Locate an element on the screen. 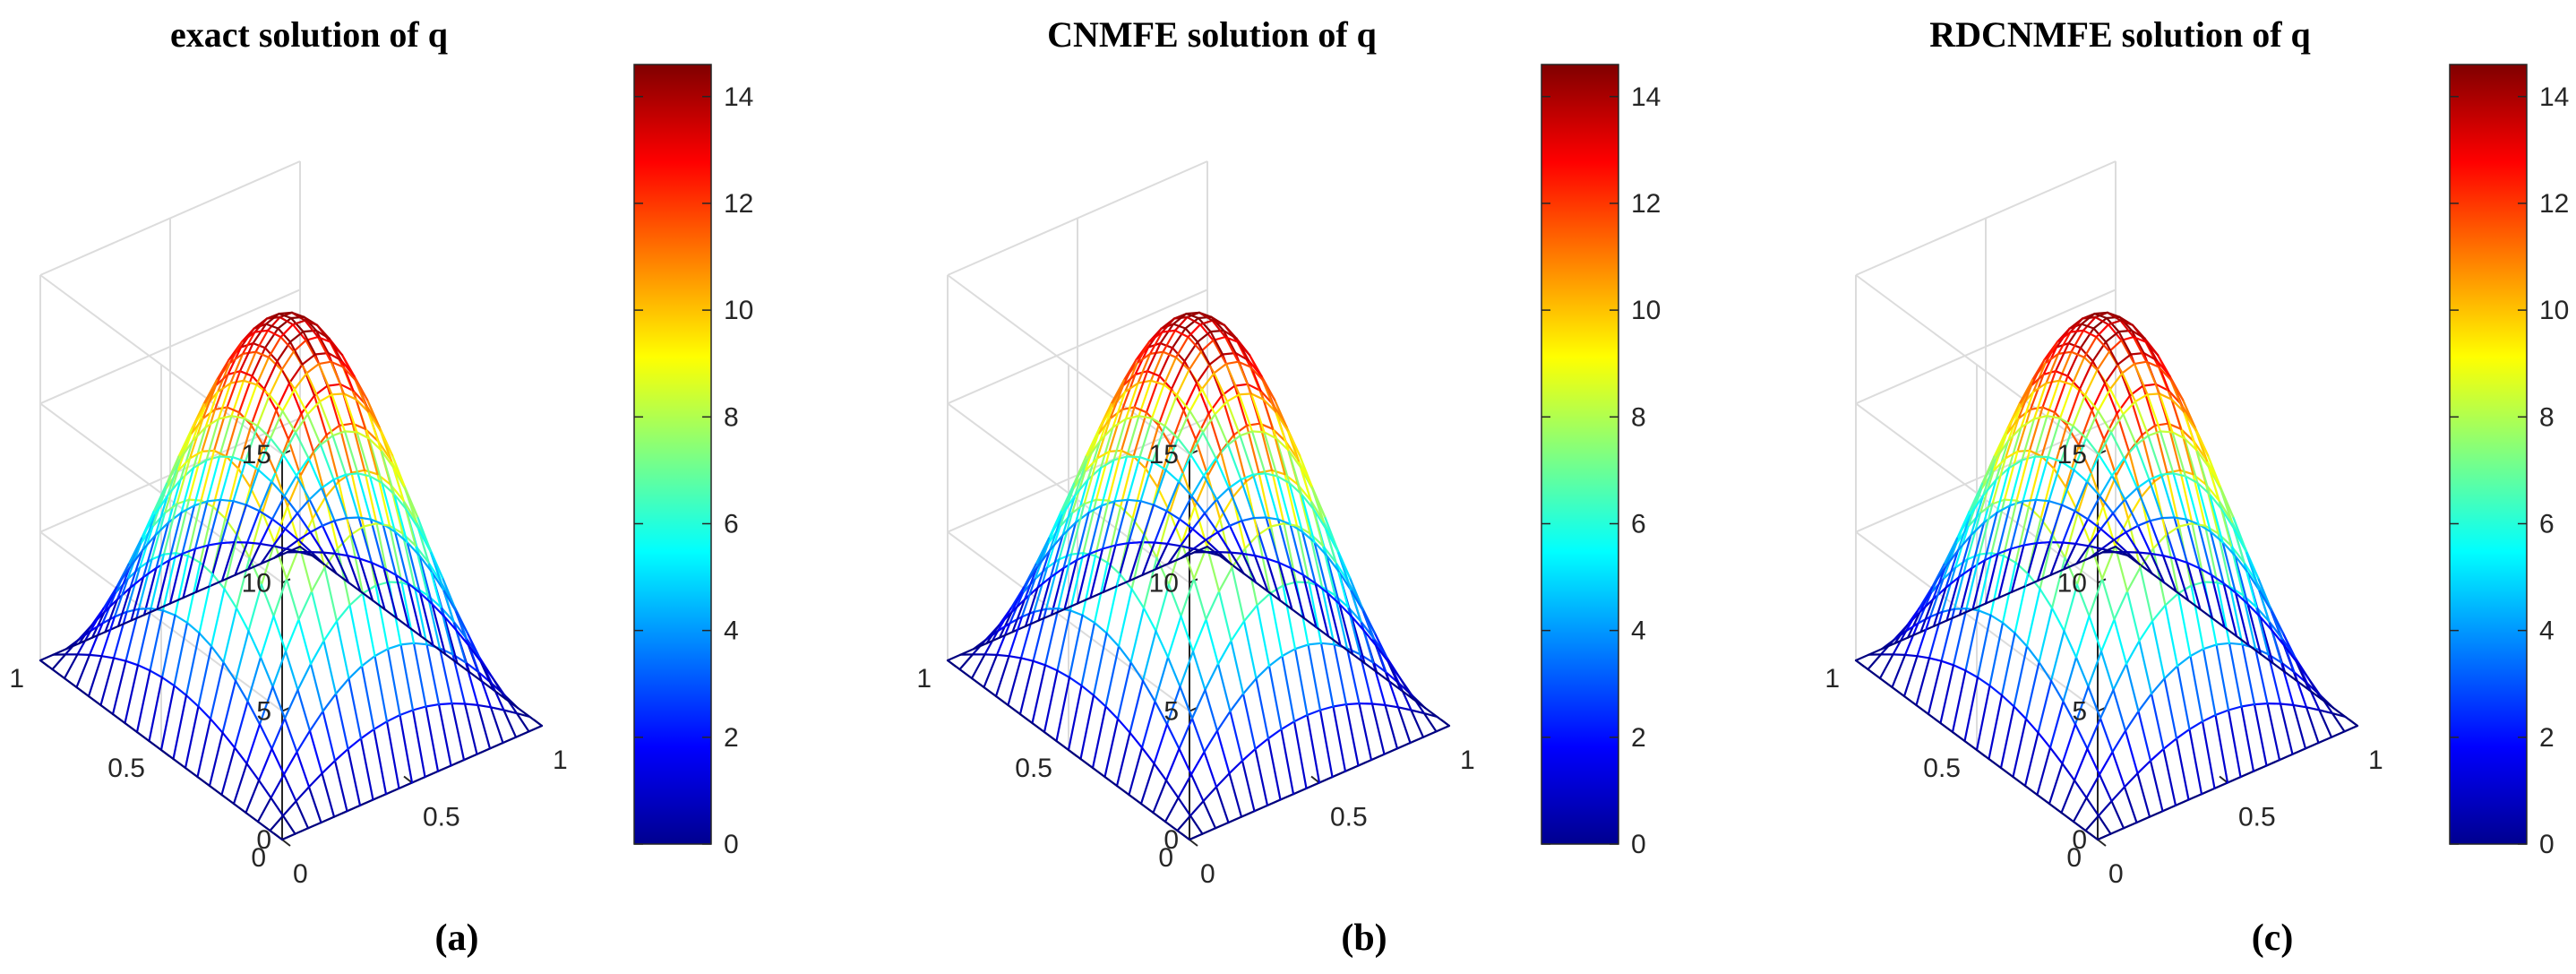 This screenshot has width=2576, height=974. panel-a-z-tick-0: 0 is located at coordinates (263, 840).